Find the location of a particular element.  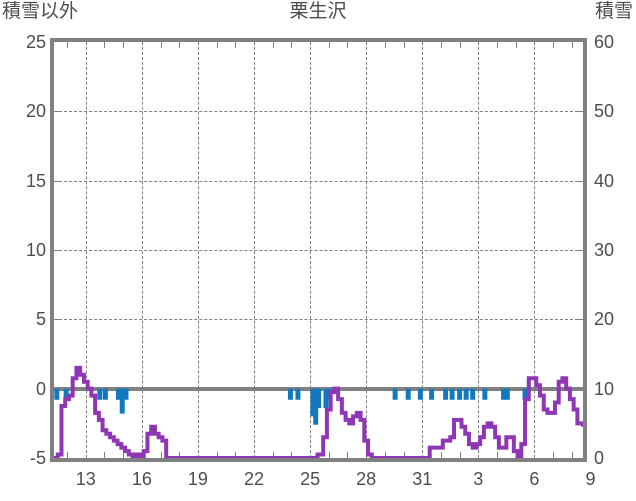

x-axis-tick-label: 9 is located at coordinates (590, 479).